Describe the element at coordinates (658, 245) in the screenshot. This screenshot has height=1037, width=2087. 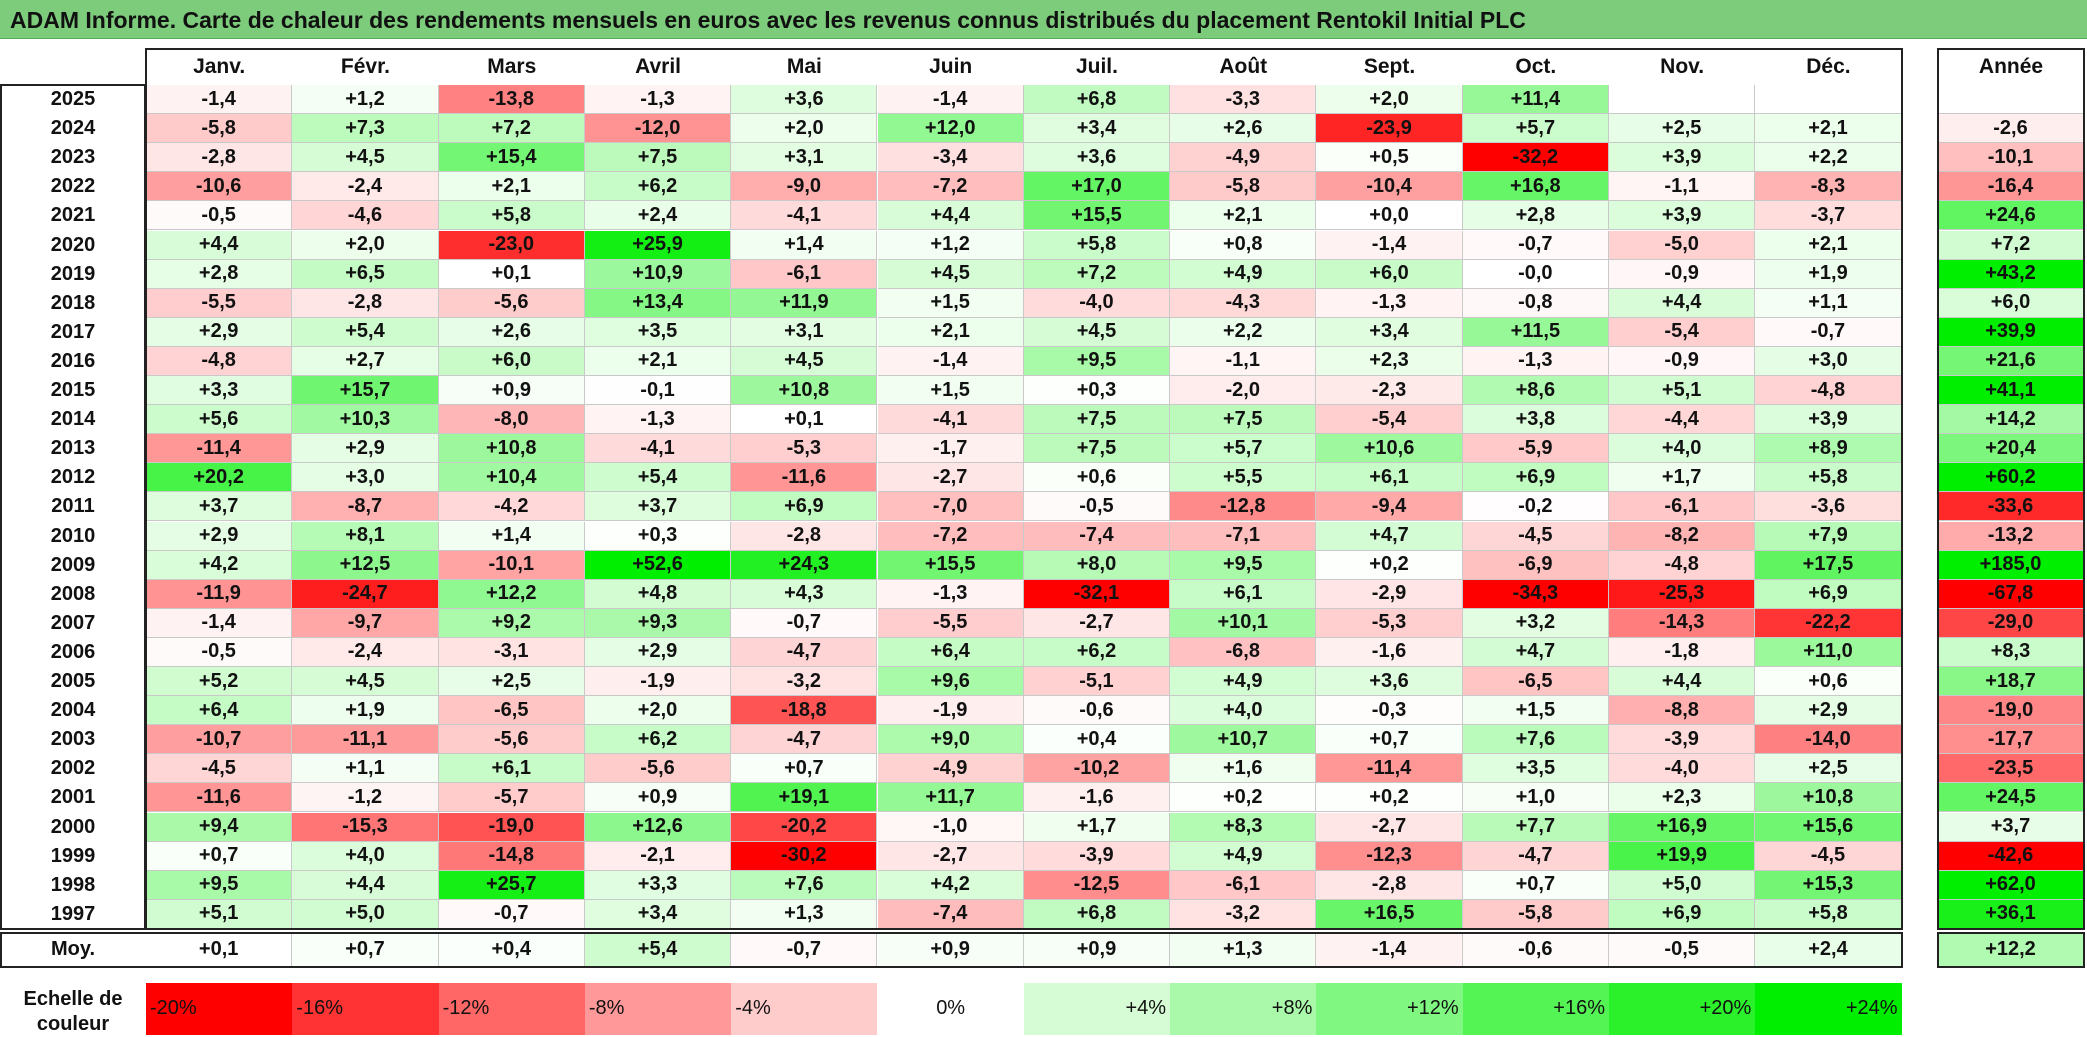
I see `heatmap-cell: +25,9` at that location.